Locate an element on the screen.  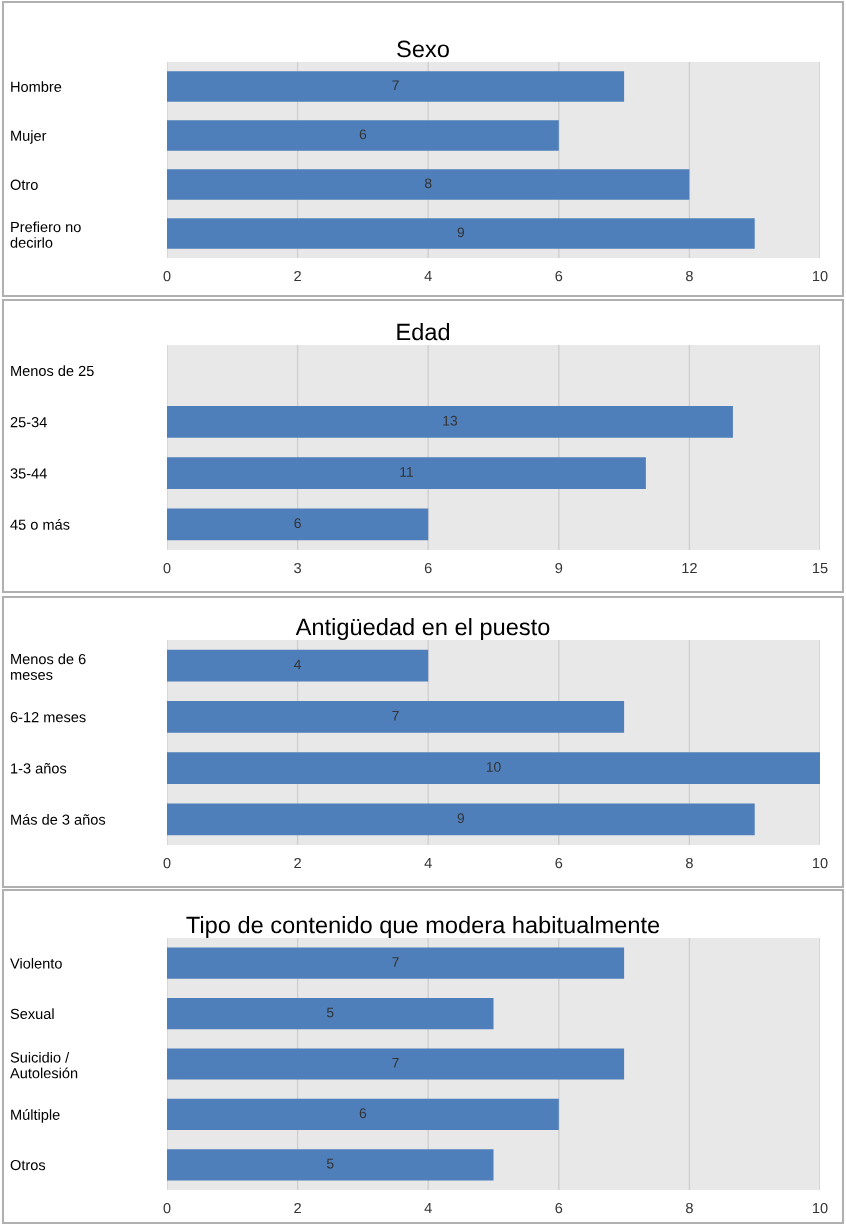
y-tick-label: 6-12 meses is located at coordinates (48, 717).